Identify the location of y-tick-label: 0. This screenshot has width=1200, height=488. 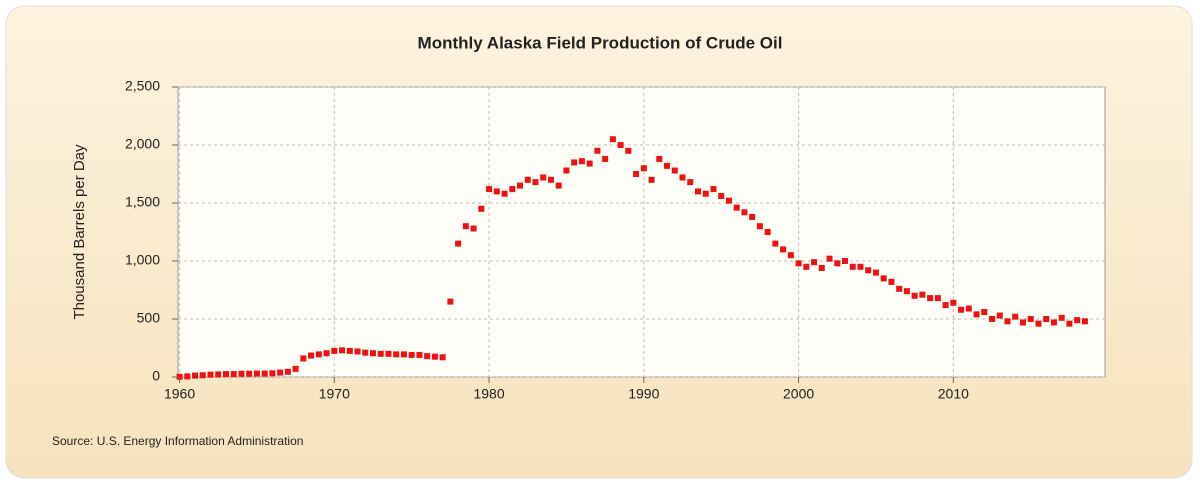
(156, 376).